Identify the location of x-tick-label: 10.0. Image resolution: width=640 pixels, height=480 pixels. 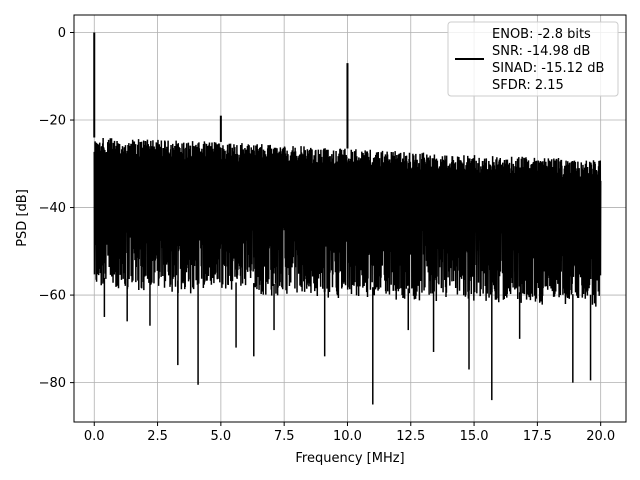
(347, 436).